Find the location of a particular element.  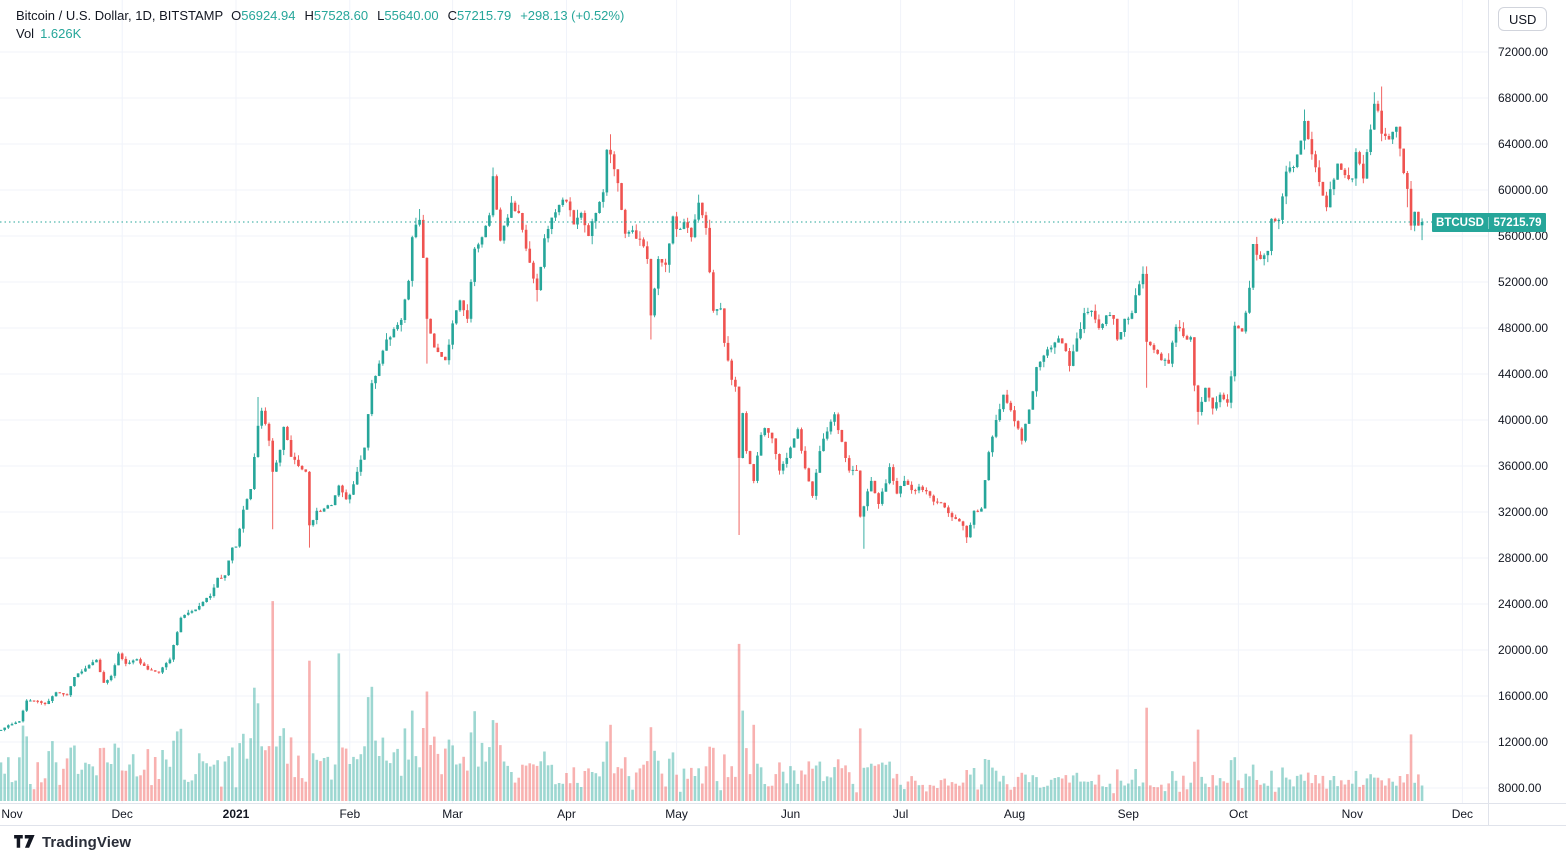

ohlc-close: C57215.79 is located at coordinates (479, 15).